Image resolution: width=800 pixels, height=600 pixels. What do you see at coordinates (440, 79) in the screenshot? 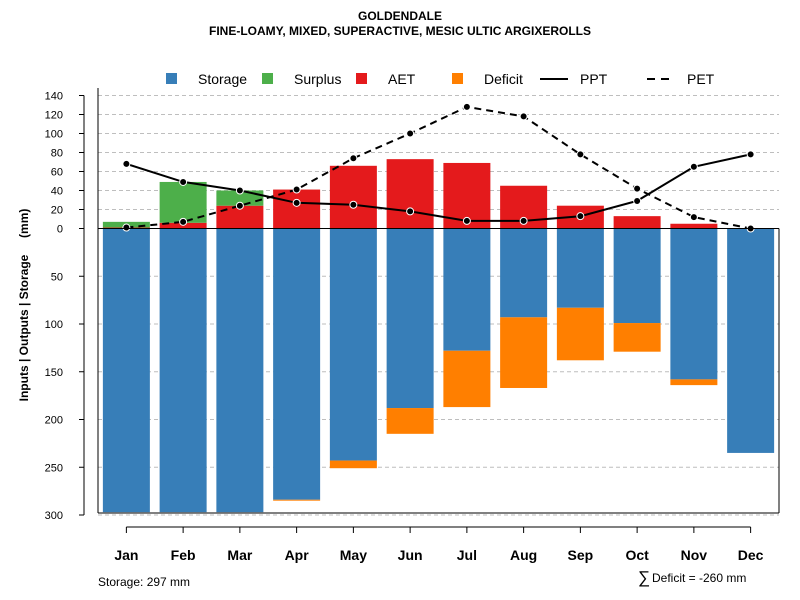
I see `legend: Storage Surplus AET Deficit PPT PET` at bounding box center [440, 79].